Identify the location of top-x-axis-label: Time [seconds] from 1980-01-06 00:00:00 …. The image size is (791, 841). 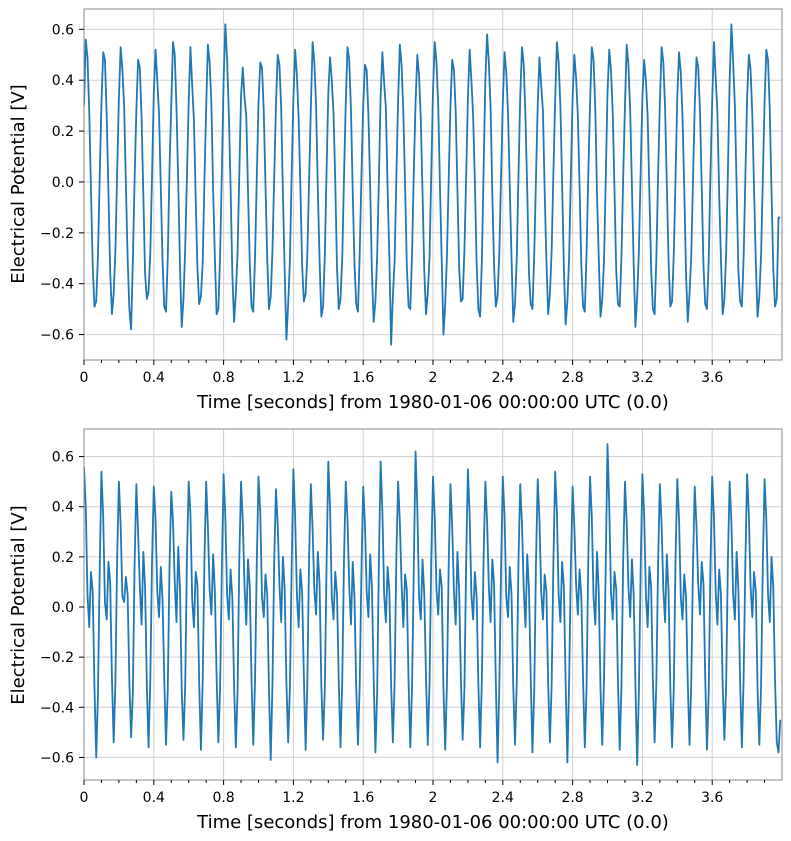
(432, 402).